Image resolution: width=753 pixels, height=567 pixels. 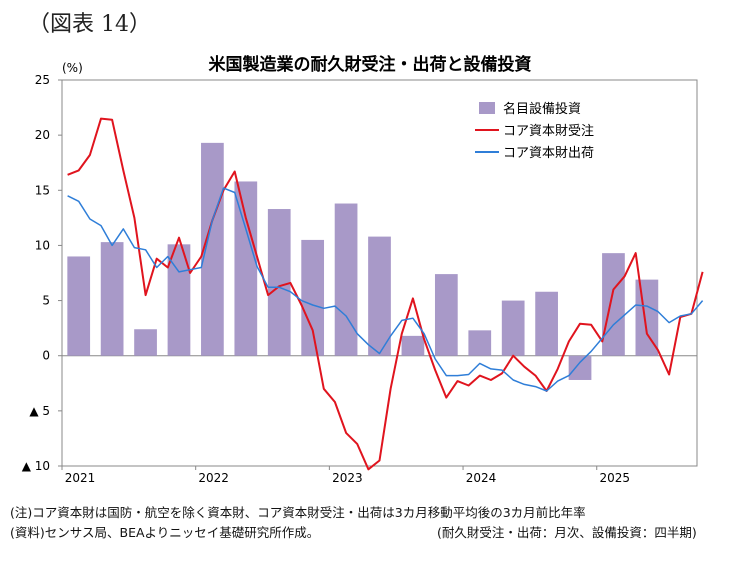 What do you see at coordinates (80, 478) in the screenshot?
I see `x-tick-label: 2021` at bounding box center [80, 478].